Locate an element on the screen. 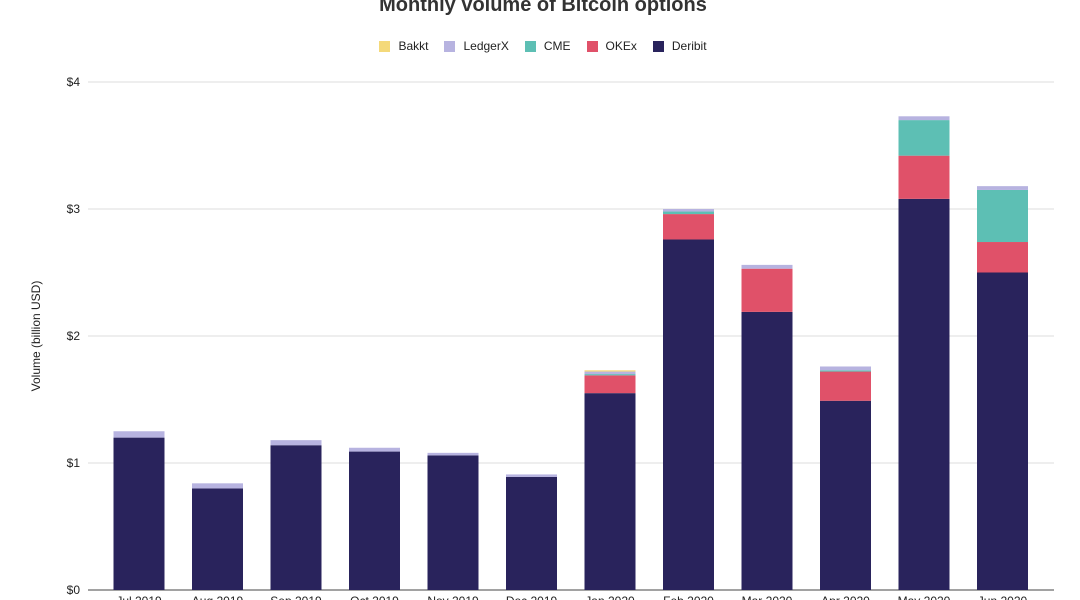  legend-label: LedgerX is located at coordinates (486, 46).